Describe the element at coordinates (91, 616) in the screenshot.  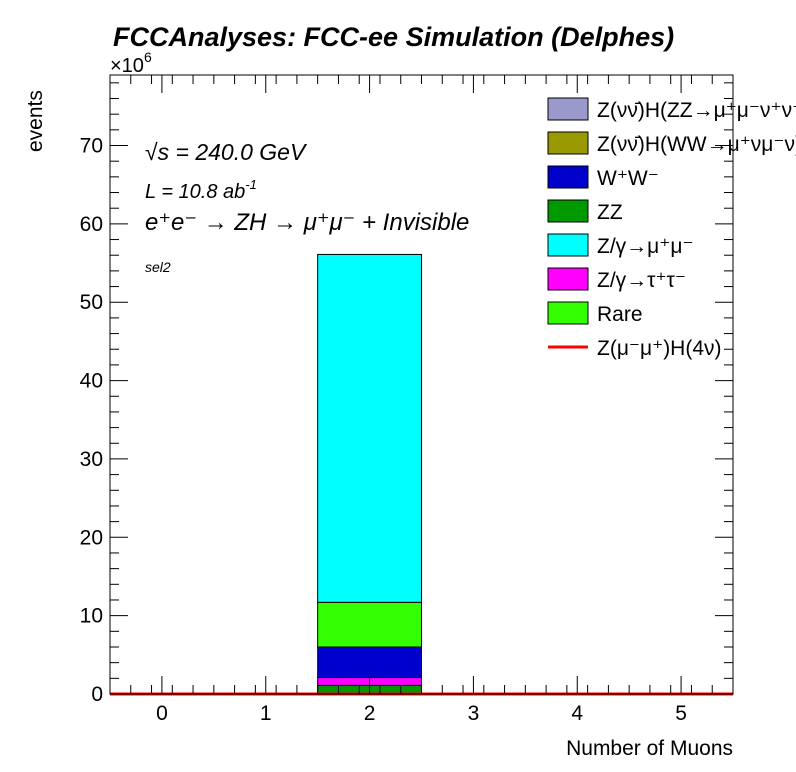
I see `y-tick-label: 10` at that location.